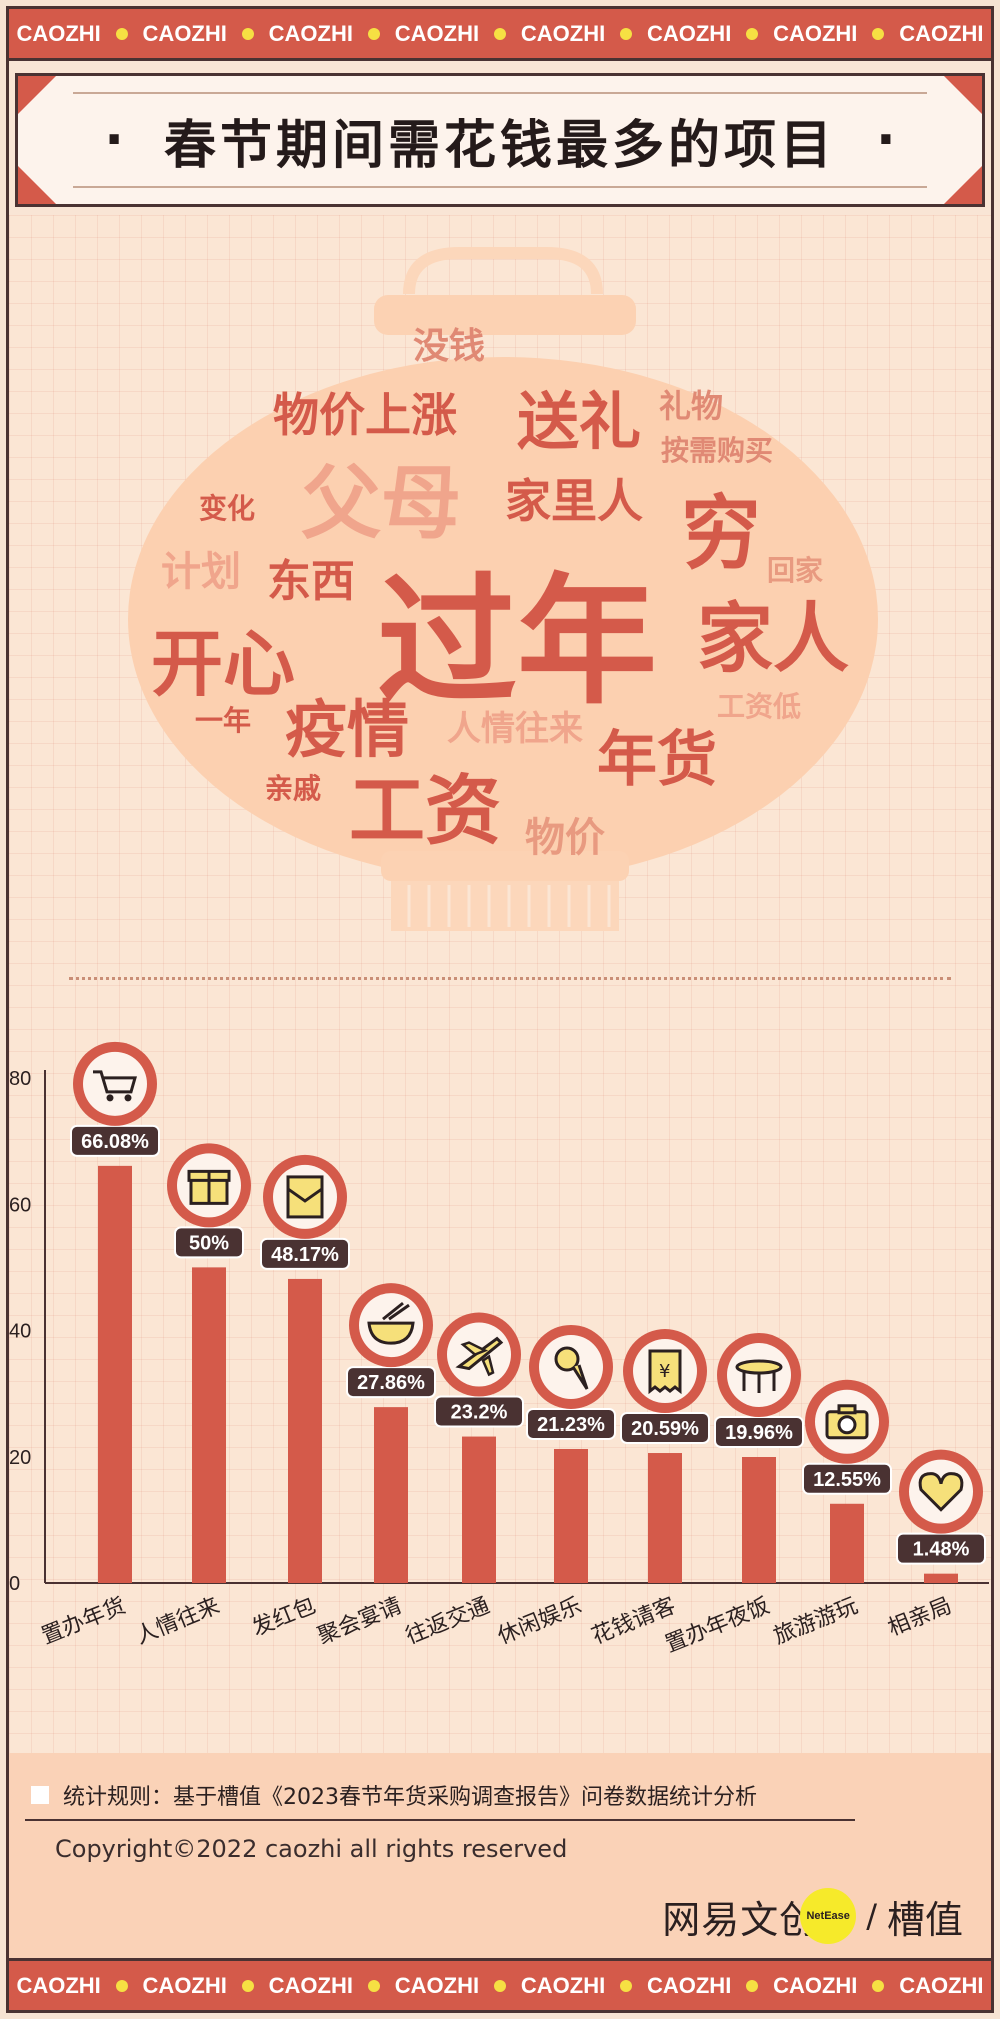  I want to click on camera-icon, so click(847, 1422).